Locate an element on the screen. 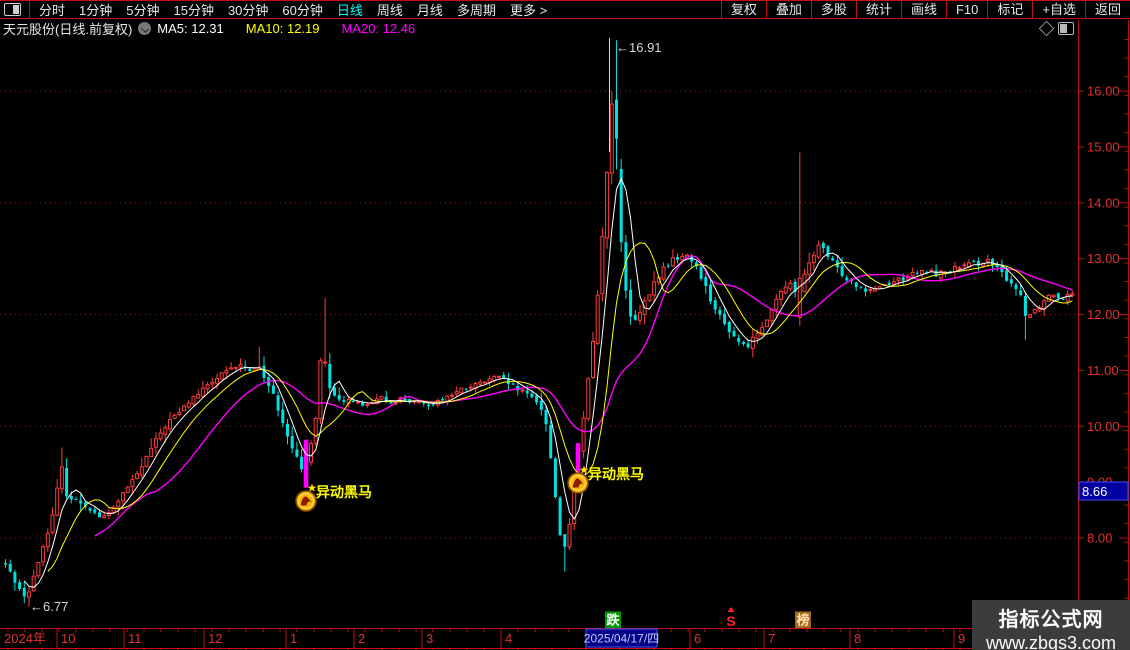 This screenshot has width=1130, height=650. period-tab-60min: 60分钟 is located at coordinates (302, 10).